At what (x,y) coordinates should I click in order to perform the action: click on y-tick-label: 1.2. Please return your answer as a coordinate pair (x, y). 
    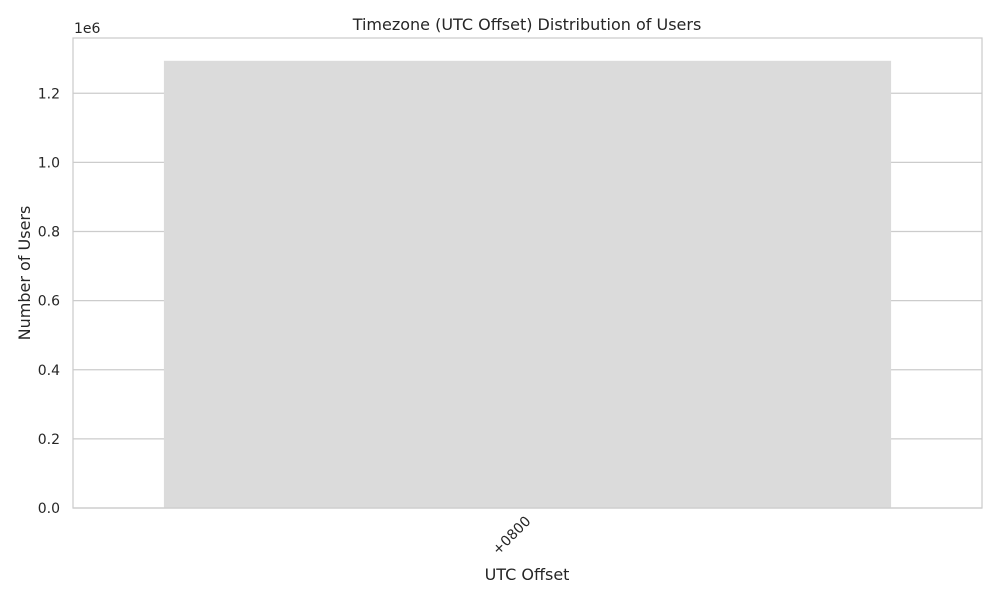
    Looking at the image, I should click on (49, 94).